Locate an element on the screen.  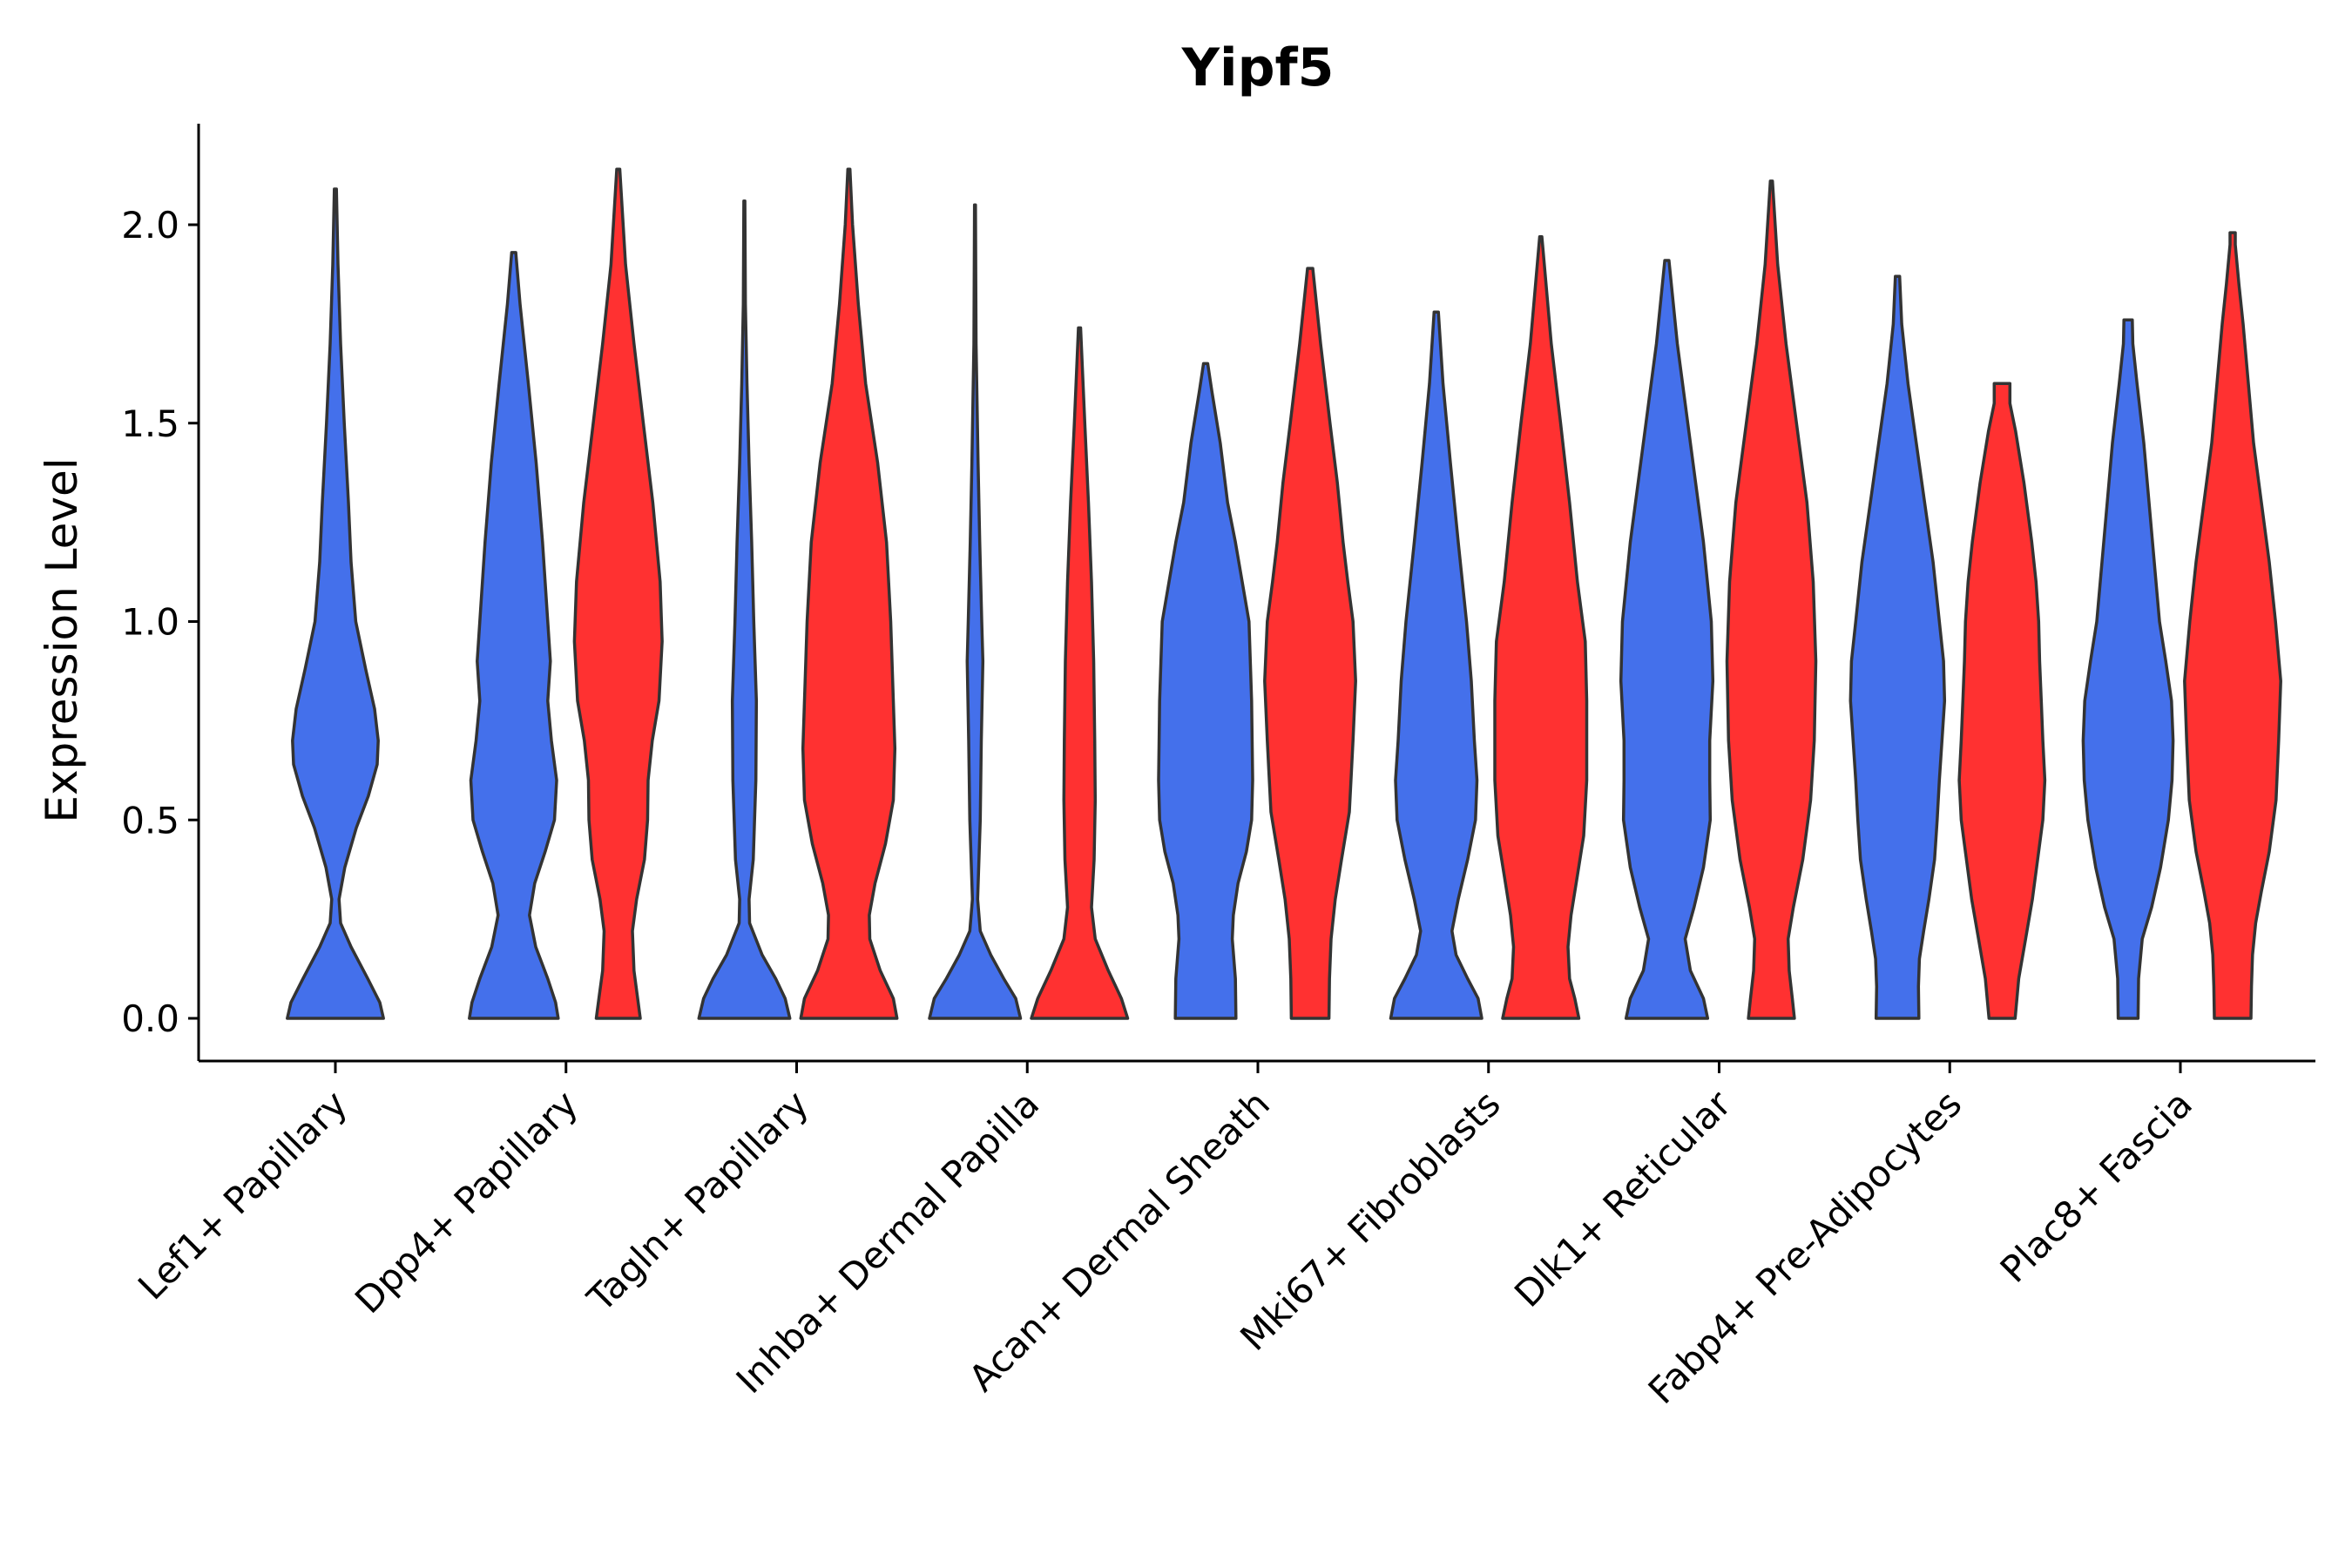
violin-blue-tagln-papillary is located at coordinates (744, 609).